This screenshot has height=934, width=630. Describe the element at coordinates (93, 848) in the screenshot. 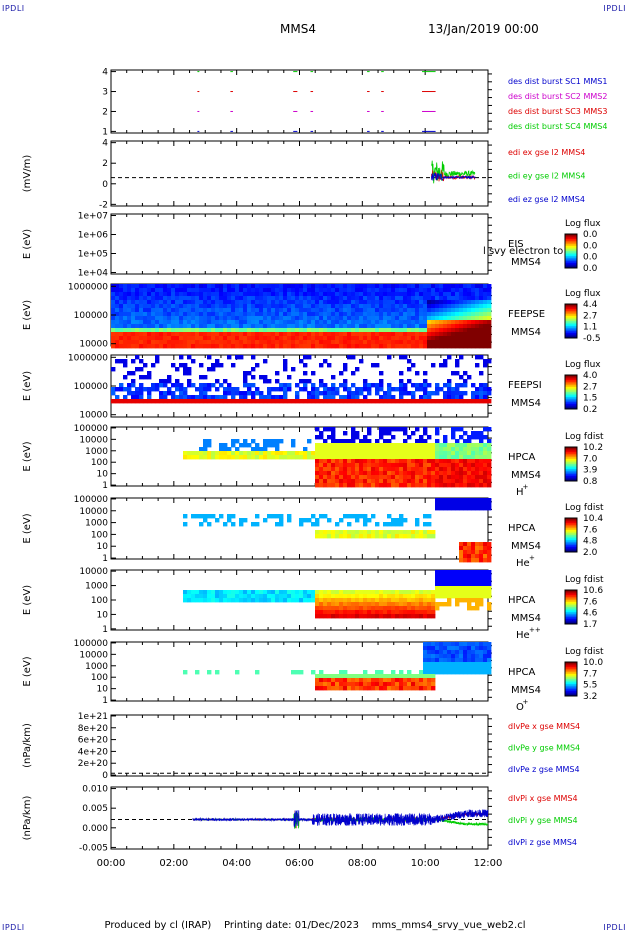

I see `y-tick-label: -0.005` at that location.